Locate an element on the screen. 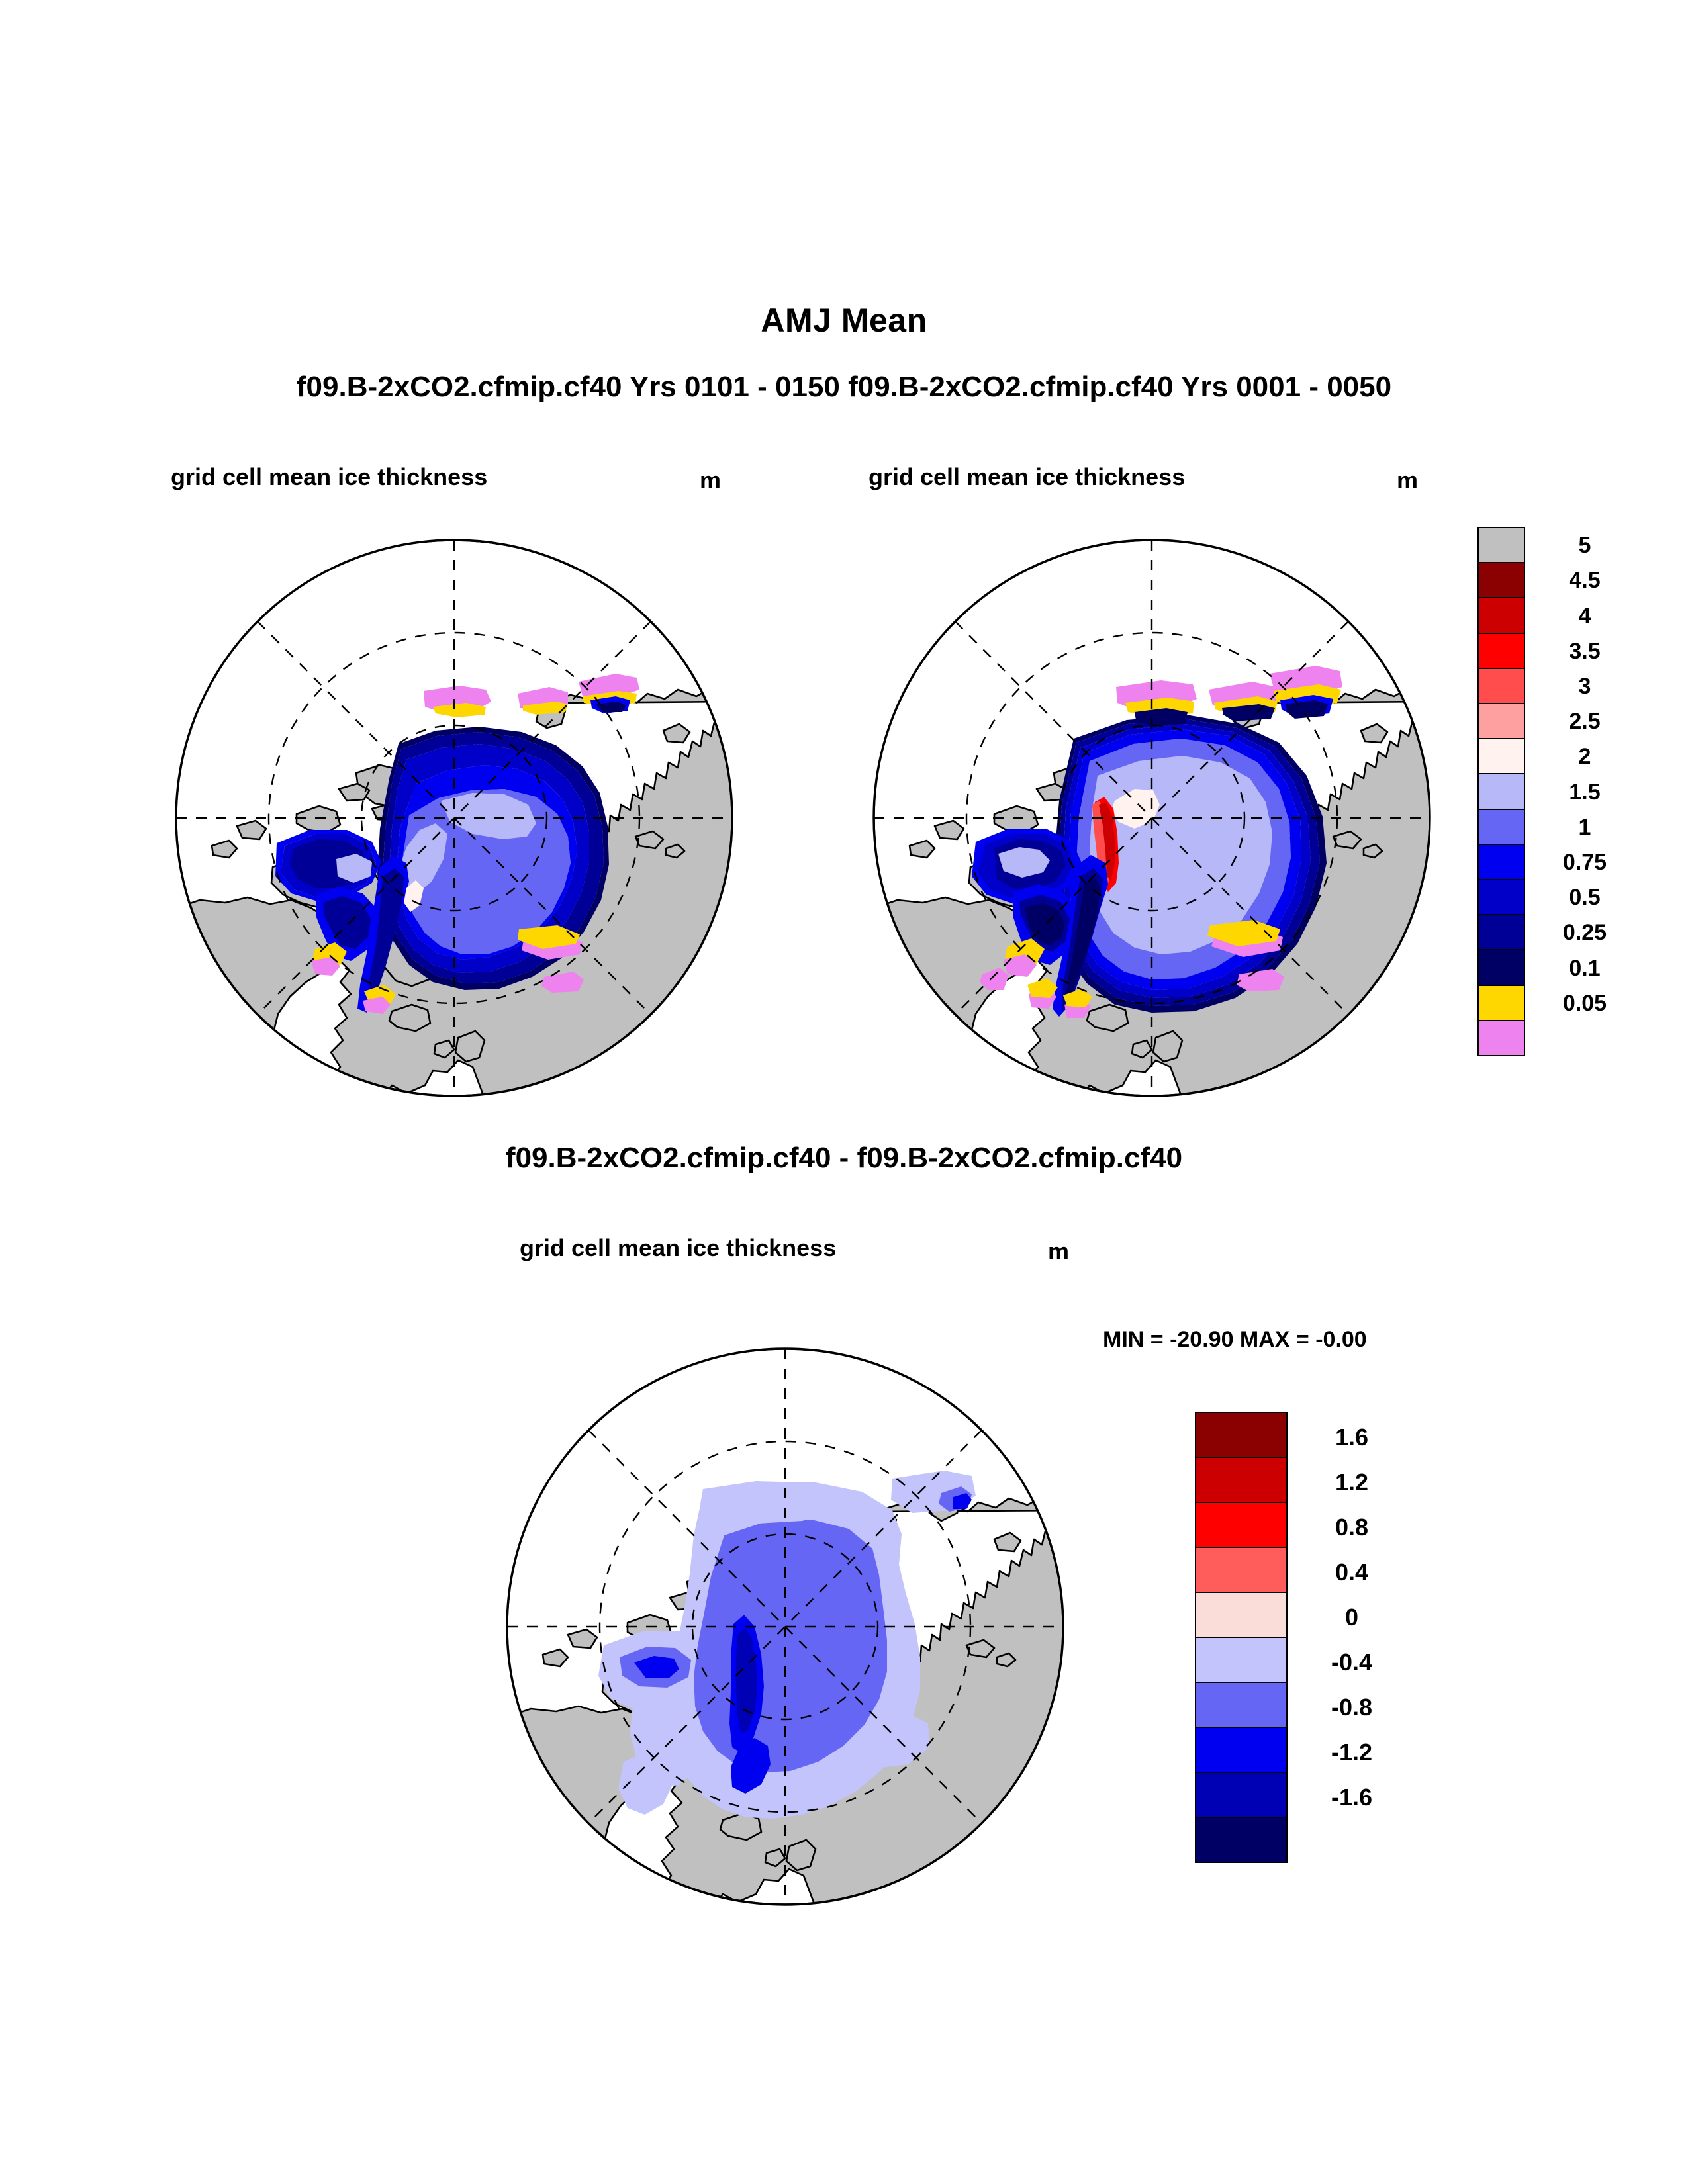 The image size is (1688, 2184). main-title: AMJ Mean is located at coordinates (844, 320).